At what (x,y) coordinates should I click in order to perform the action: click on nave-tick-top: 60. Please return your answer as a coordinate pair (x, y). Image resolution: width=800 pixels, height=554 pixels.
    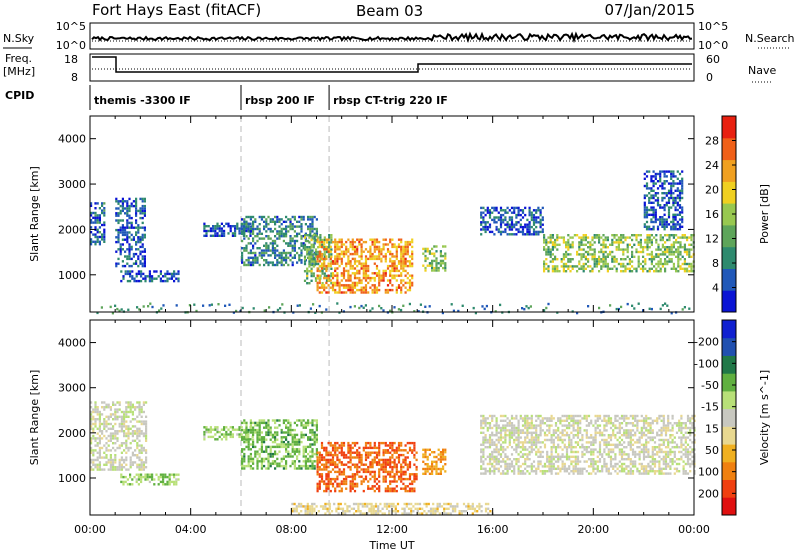
    Looking at the image, I should click on (713, 59).